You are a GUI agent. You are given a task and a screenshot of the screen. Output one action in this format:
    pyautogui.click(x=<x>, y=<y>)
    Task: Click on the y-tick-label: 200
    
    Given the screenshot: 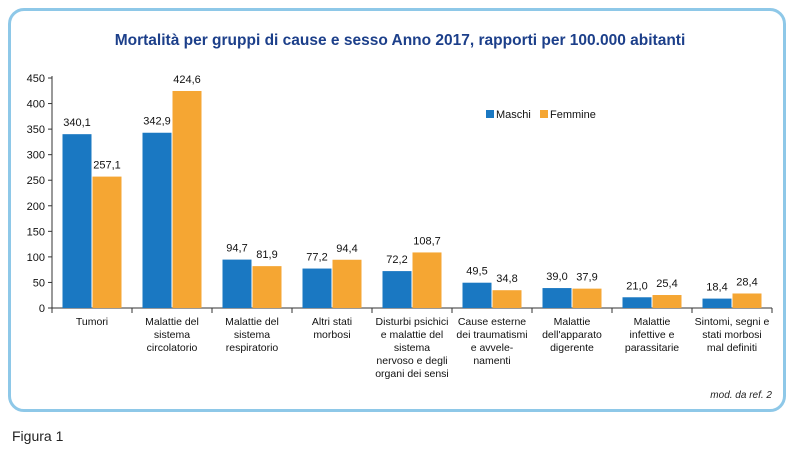 What is the action you would take?
    pyautogui.click(x=36, y=207)
    